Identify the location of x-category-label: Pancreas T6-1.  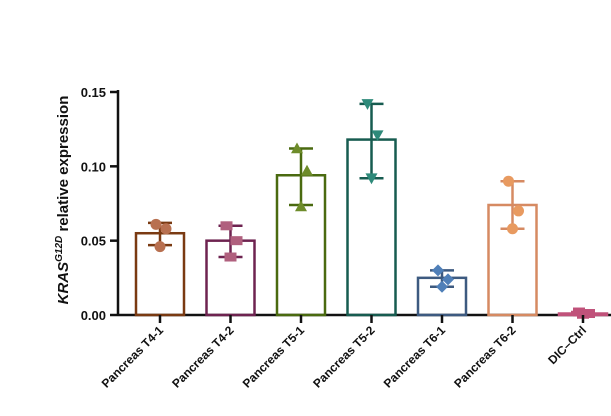
(415, 357).